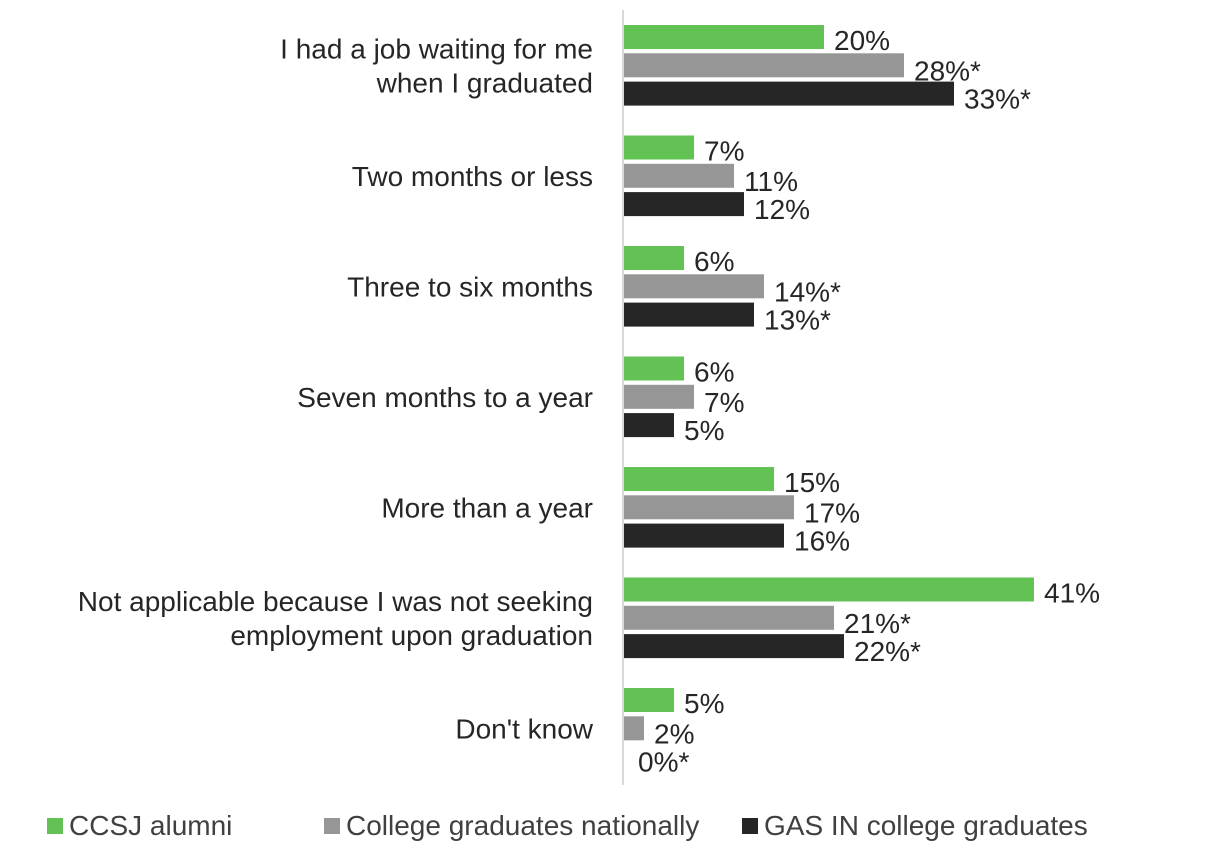  Describe the element at coordinates (926, 825) in the screenshot. I see `legend-label: GAS IN college graduates` at that location.